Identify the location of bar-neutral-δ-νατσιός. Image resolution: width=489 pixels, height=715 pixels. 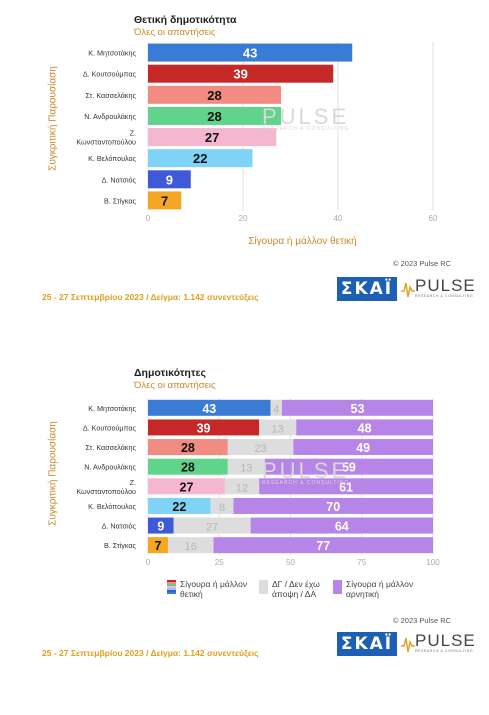
(212, 525).